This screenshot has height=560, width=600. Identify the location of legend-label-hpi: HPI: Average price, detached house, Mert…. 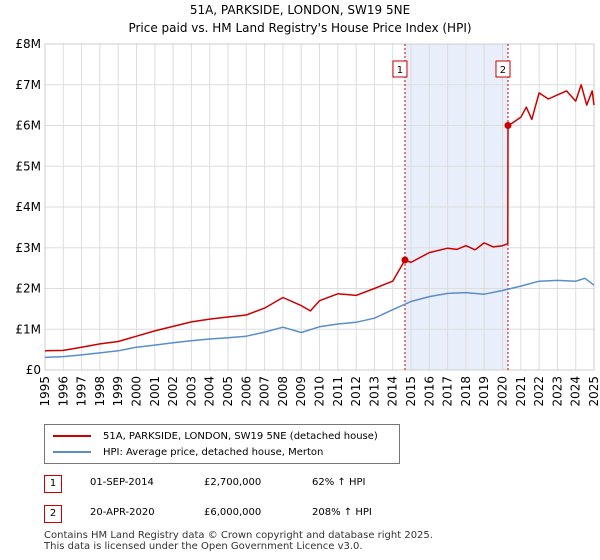
(213, 452).